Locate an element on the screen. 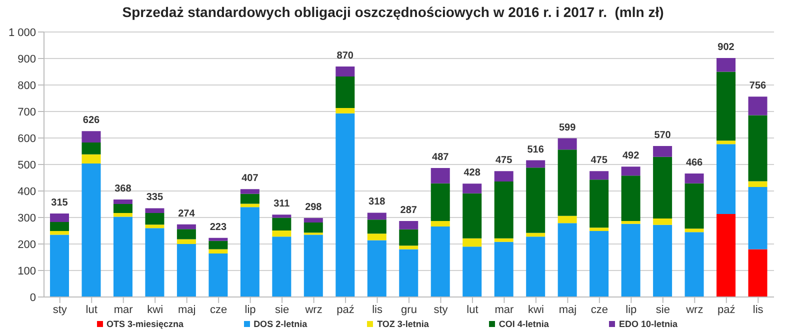  x-tick-label: gru is located at coordinates (409, 310).